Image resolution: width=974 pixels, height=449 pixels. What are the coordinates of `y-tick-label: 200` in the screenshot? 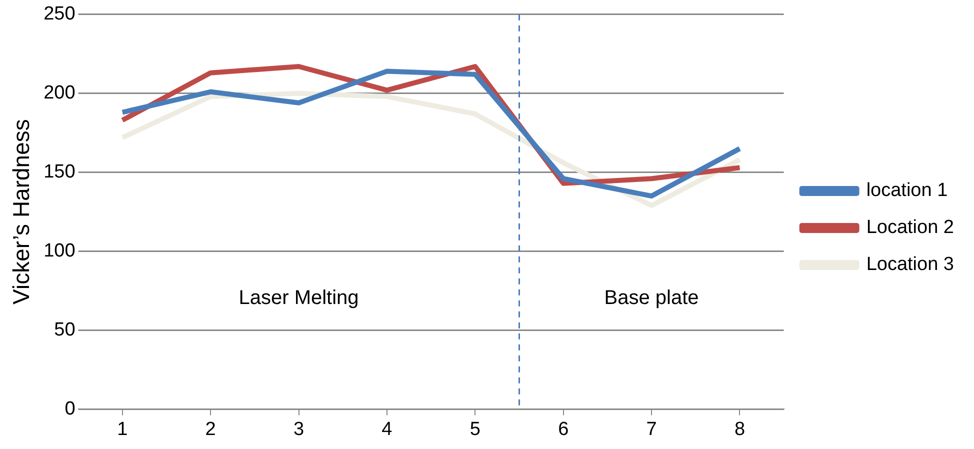 It's located at (60, 93).